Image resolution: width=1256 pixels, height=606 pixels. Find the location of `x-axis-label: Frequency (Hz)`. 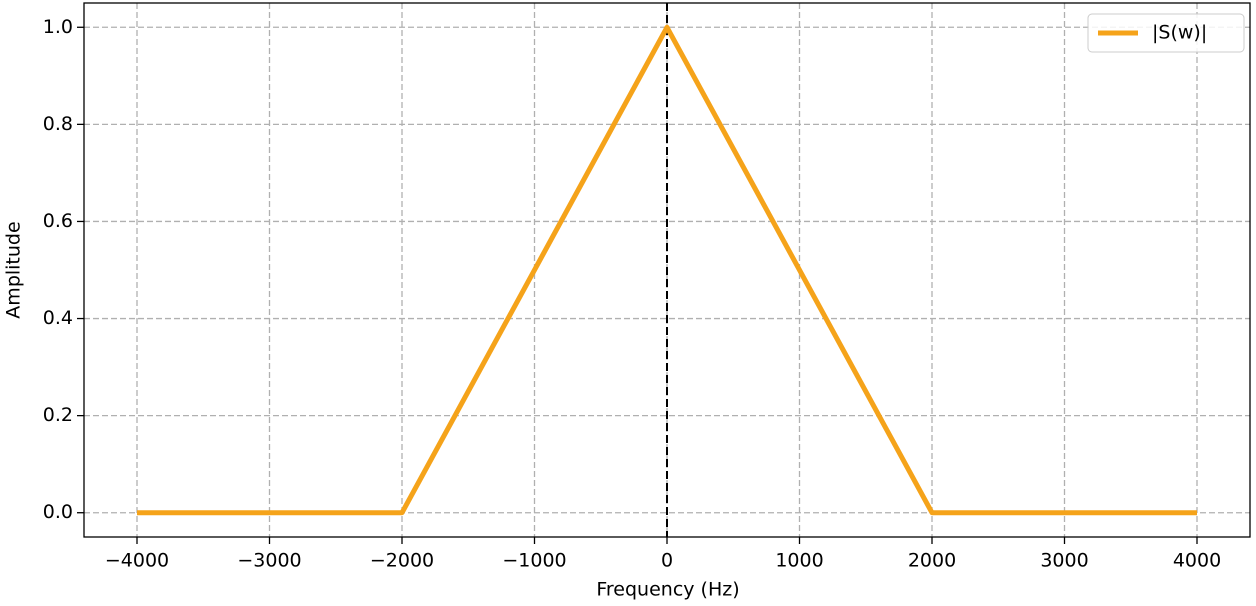

x-axis-label: Frequency (Hz) is located at coordinates (667, 590).